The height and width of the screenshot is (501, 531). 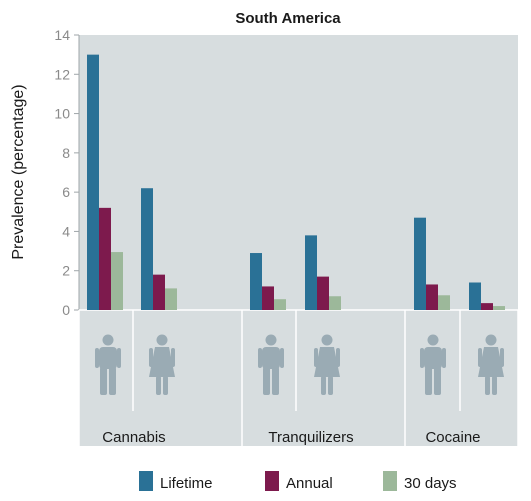 What do you see at coordinates (288, 18) in the screenshot?
I see `chart-title: South America` at bounding box center [288, 18].